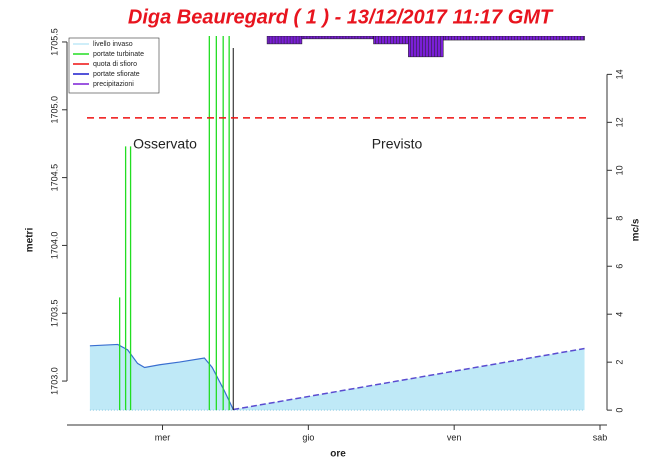 This screenshot has height=461, width=647. I want to click on x-tick-label: ven, so click(454, 437).